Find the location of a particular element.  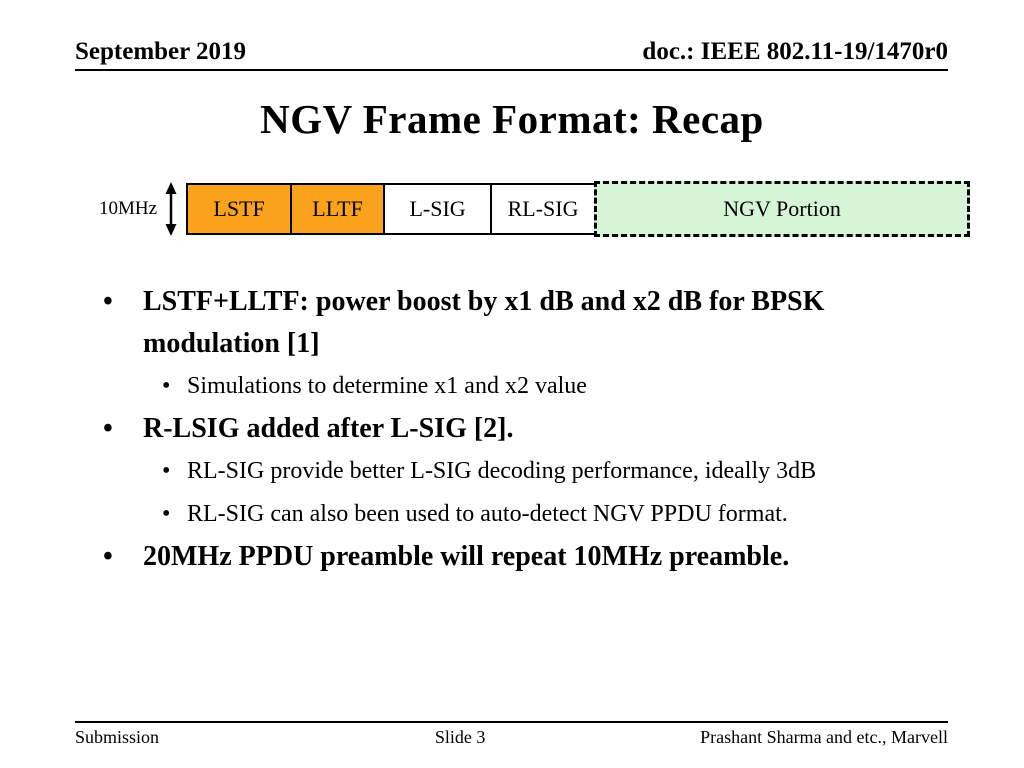

bullet-text: R-LSIG added after L-SIG [2]. is located at coordinates (328, 428).